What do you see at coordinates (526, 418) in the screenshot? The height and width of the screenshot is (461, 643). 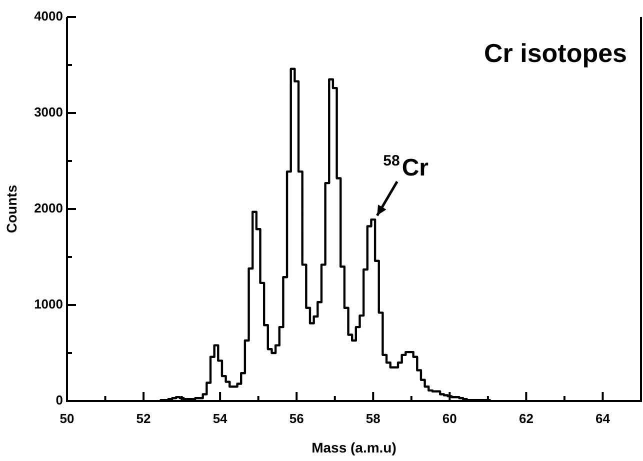 I see `x-tick-label: 62` at bounding box center [526, 418].